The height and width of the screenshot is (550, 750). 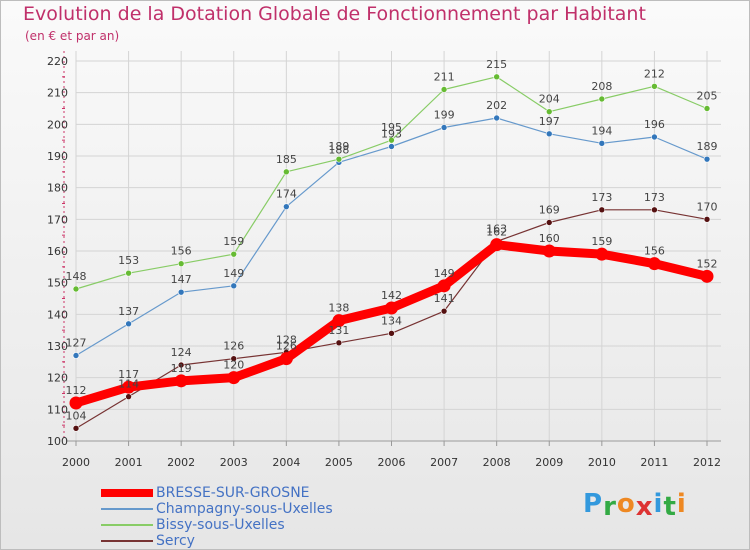 What do you see at coordinates (181, 352) in the screenshot?
I see `data-label: 124` at bounding box center [181, 352].